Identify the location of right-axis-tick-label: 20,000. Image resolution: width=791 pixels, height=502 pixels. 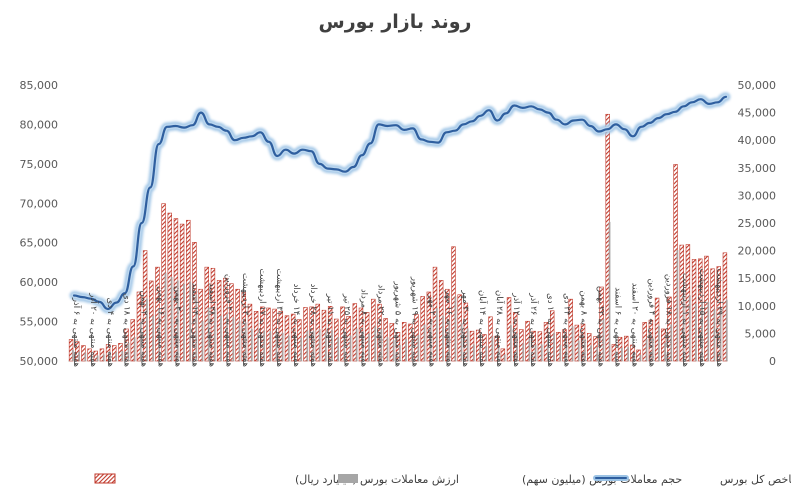
(757, 251).